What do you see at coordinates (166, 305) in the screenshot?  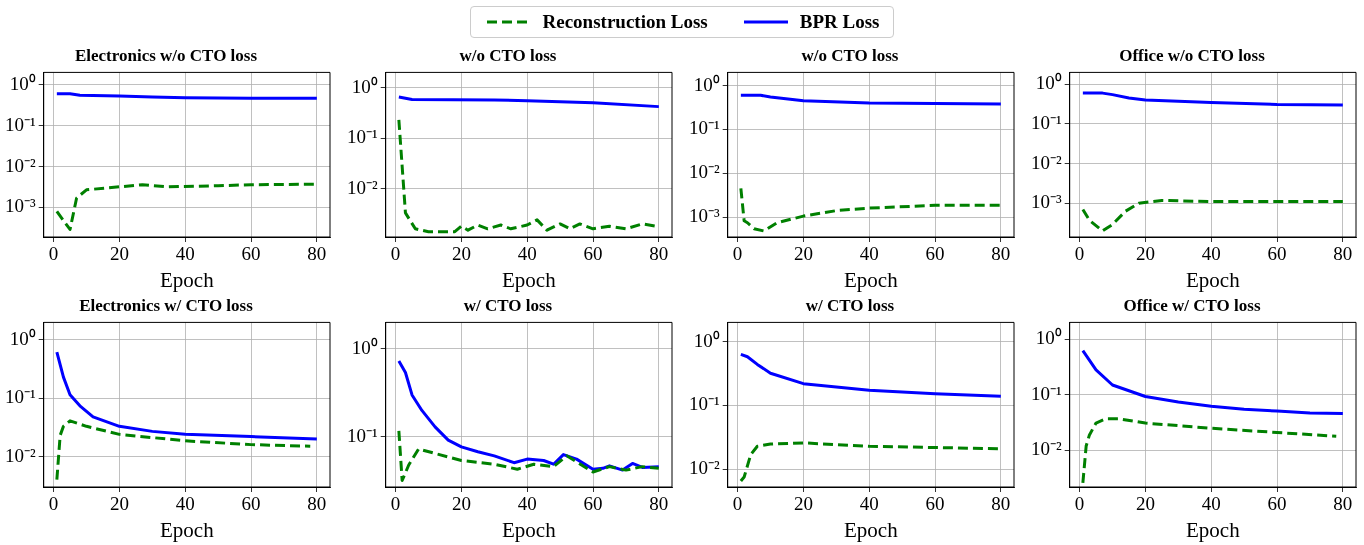 I see `chart-title: Electronics w/ CTO loss` at bounding box center [166, 305].